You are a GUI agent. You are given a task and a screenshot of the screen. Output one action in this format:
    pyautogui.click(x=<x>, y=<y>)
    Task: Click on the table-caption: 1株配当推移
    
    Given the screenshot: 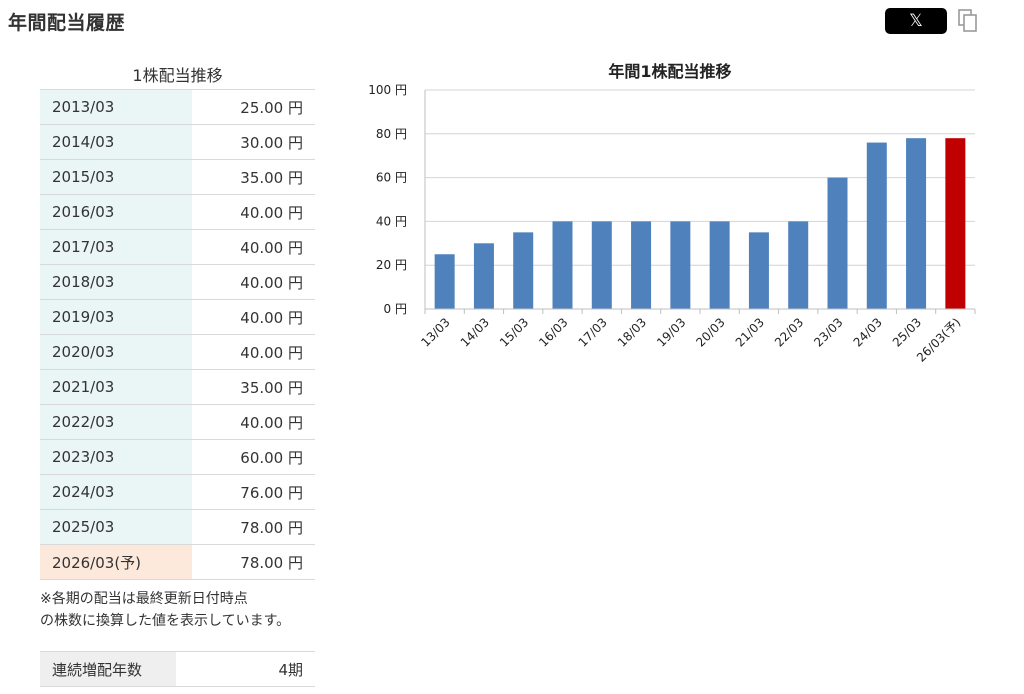 What is the action you would take?
    pyautogui.click(x=177, y=75)
    